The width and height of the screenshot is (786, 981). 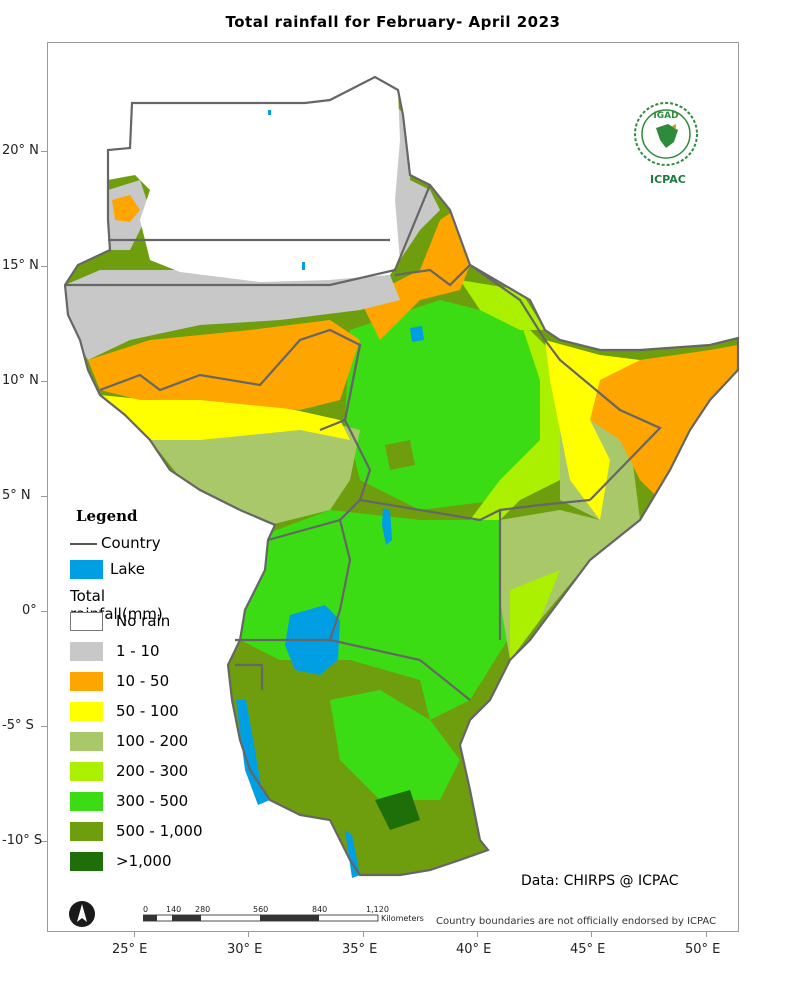 I want to click on x-tick-50: 50° E, so click(x=703, y=949).